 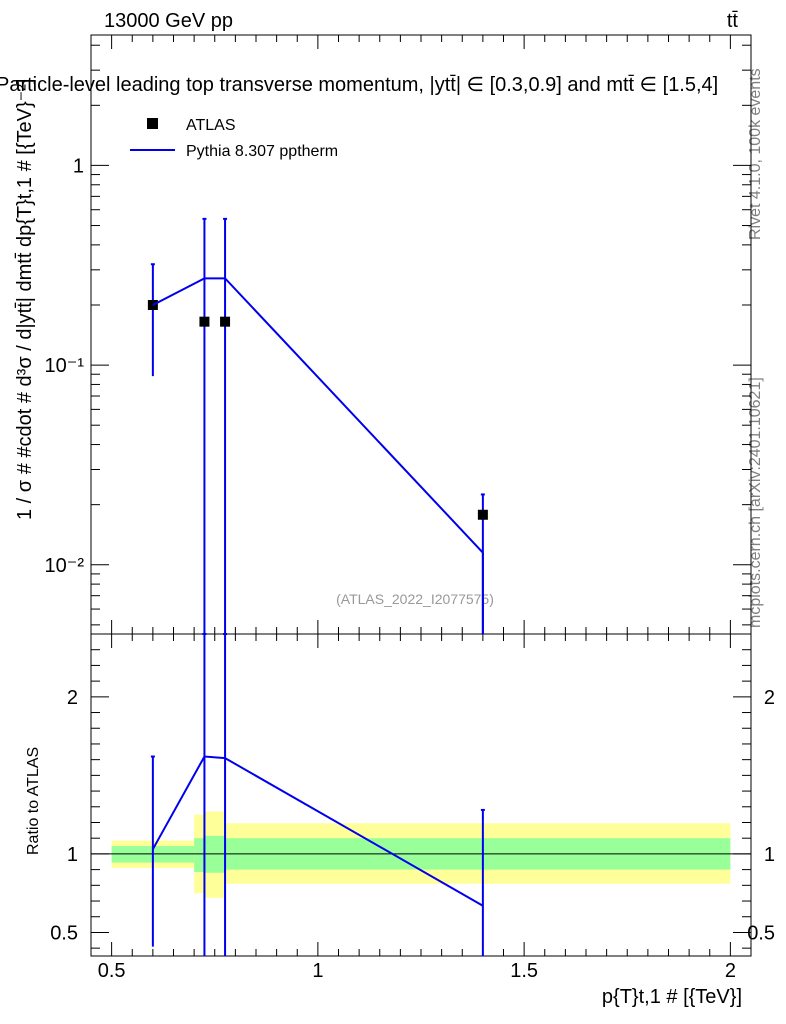 What do you see at coordinates (318, 415) in the screenshot?
I see `pythia-mc-line` at bounding box center [318, 415].